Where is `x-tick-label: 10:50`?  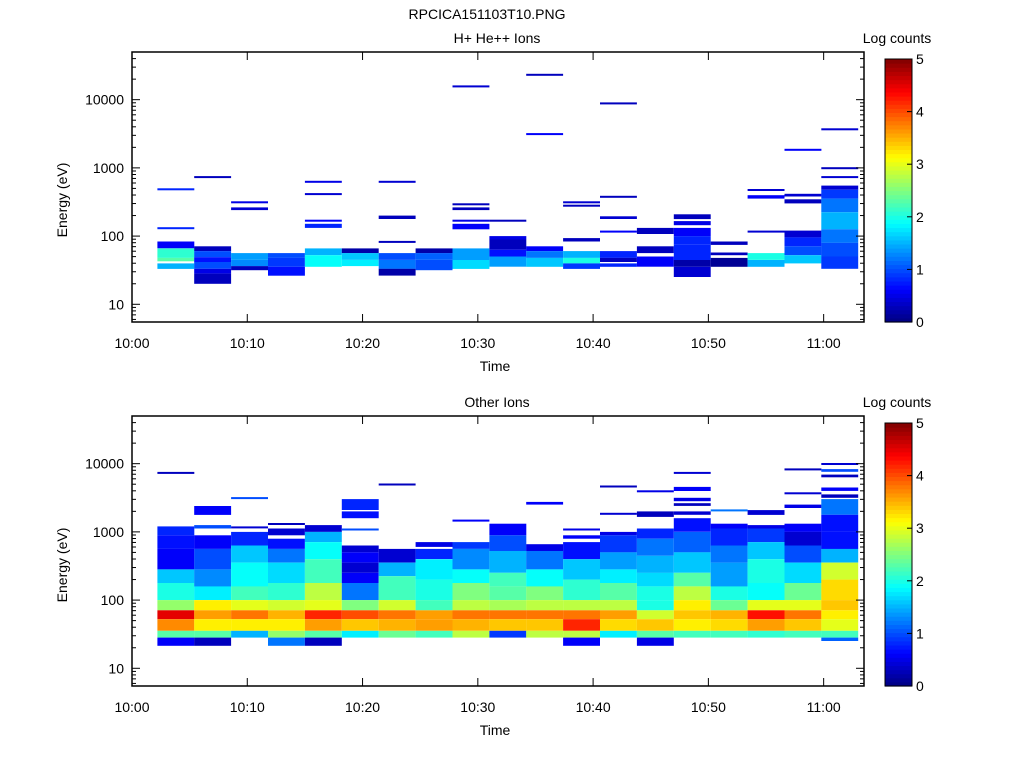
x-tick-label: 10:50 is located at coordinates (708, 343).